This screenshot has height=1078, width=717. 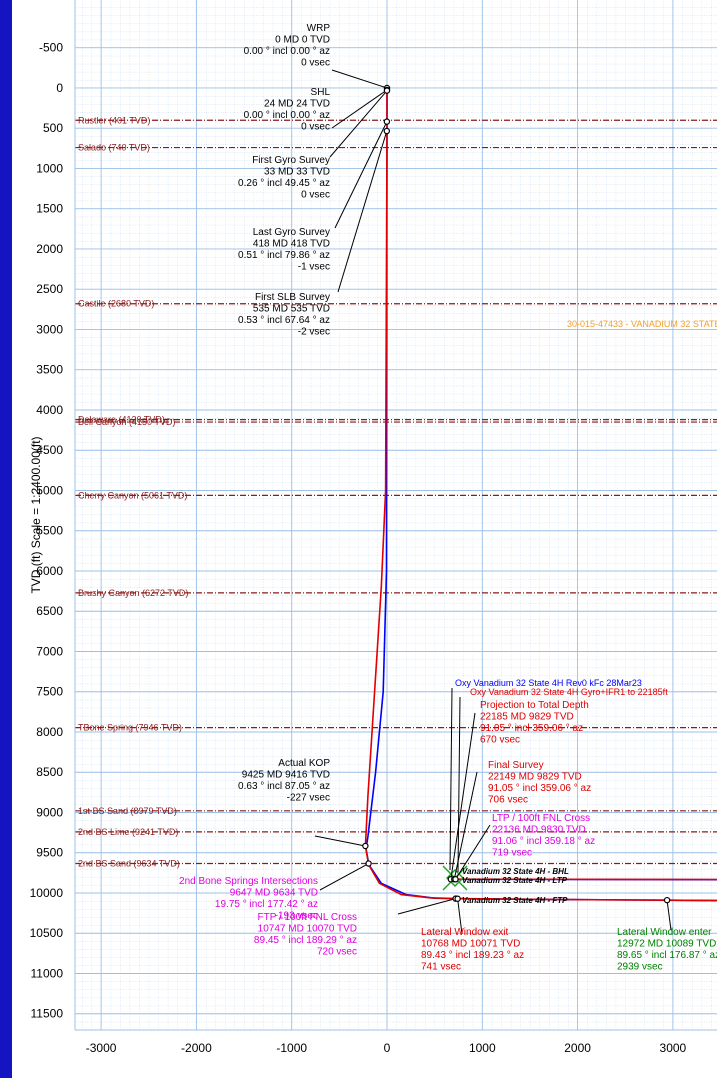 I want to click on formation-label: Castile (2680 TVD), so click(x=116, y=304).